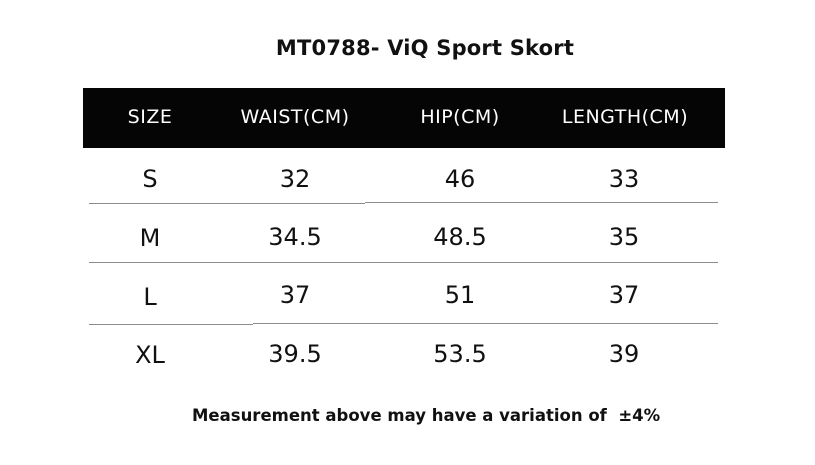  Describe the element at coordinates (460, 354) in the screenshot. I see `cell-hip: 53.5` at that location.